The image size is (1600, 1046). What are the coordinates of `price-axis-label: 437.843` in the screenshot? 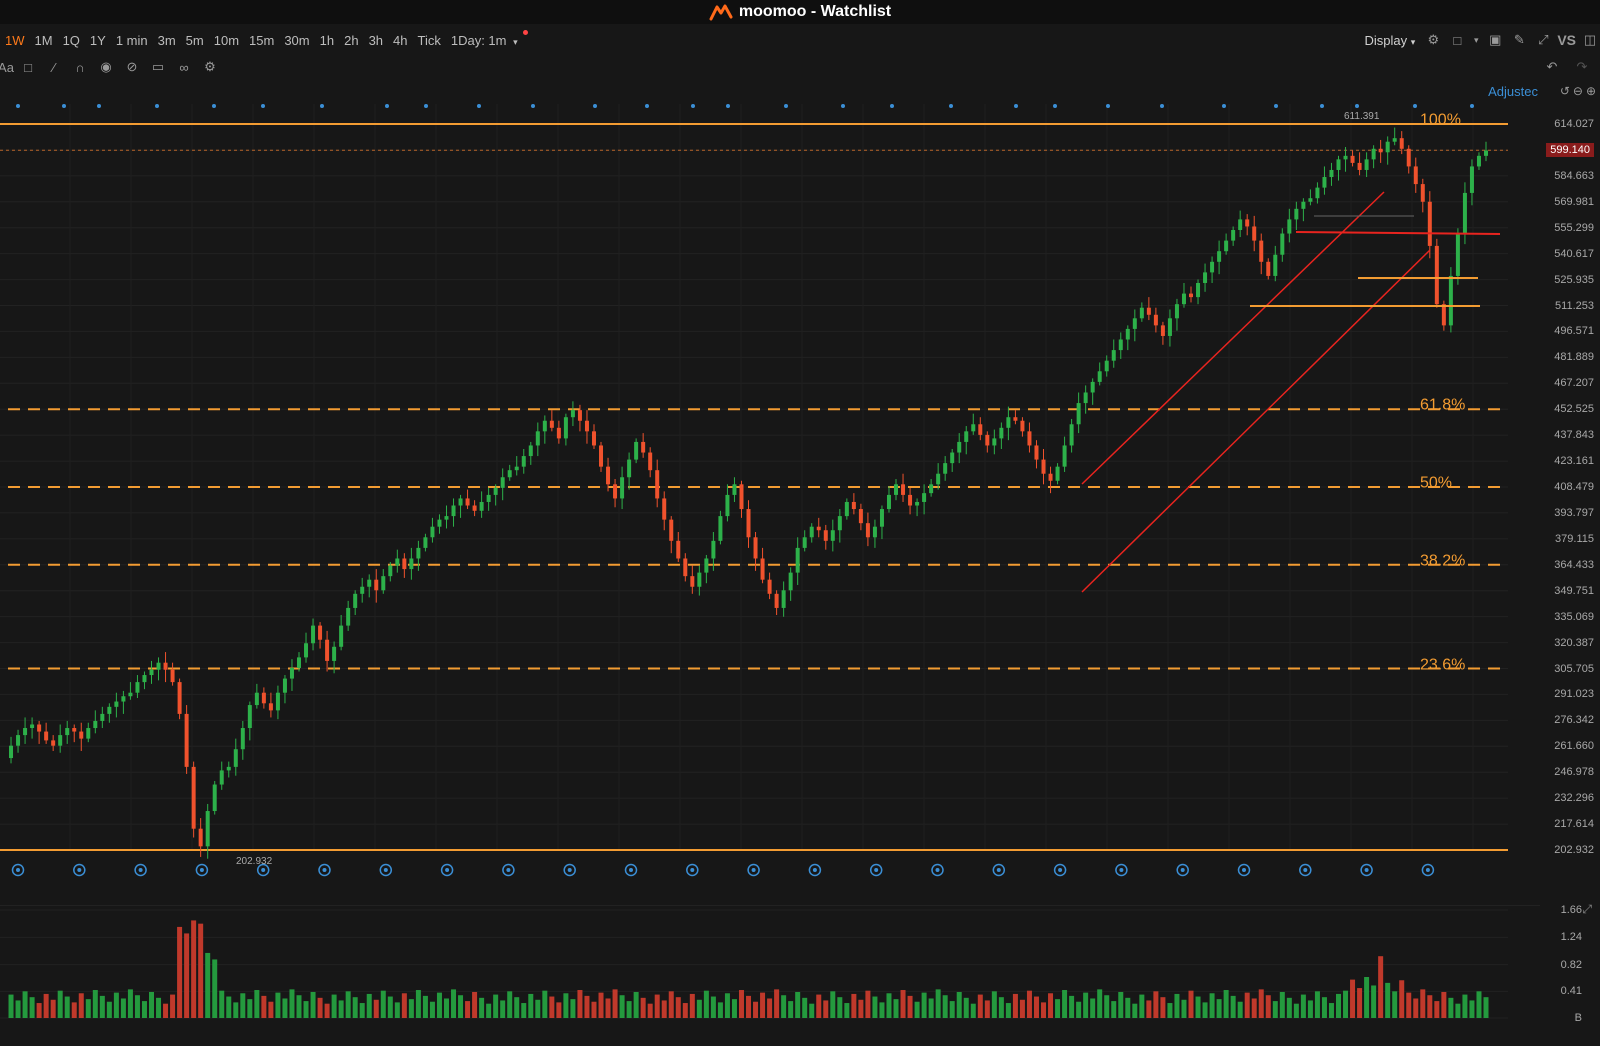 It's located at (1574, 435).